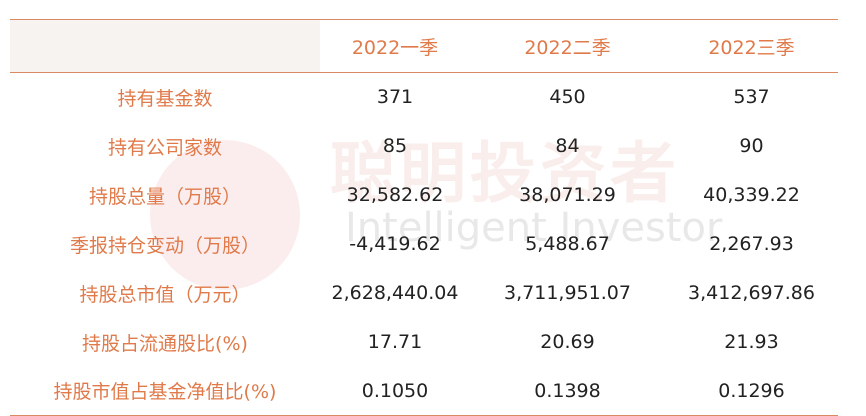 The width and height of the screenshot is (866, 416). What do you see at coordinates (164, 147) in the screenshot?
I see `row-label: 持有公司家数` at bounding box center [164, 147].